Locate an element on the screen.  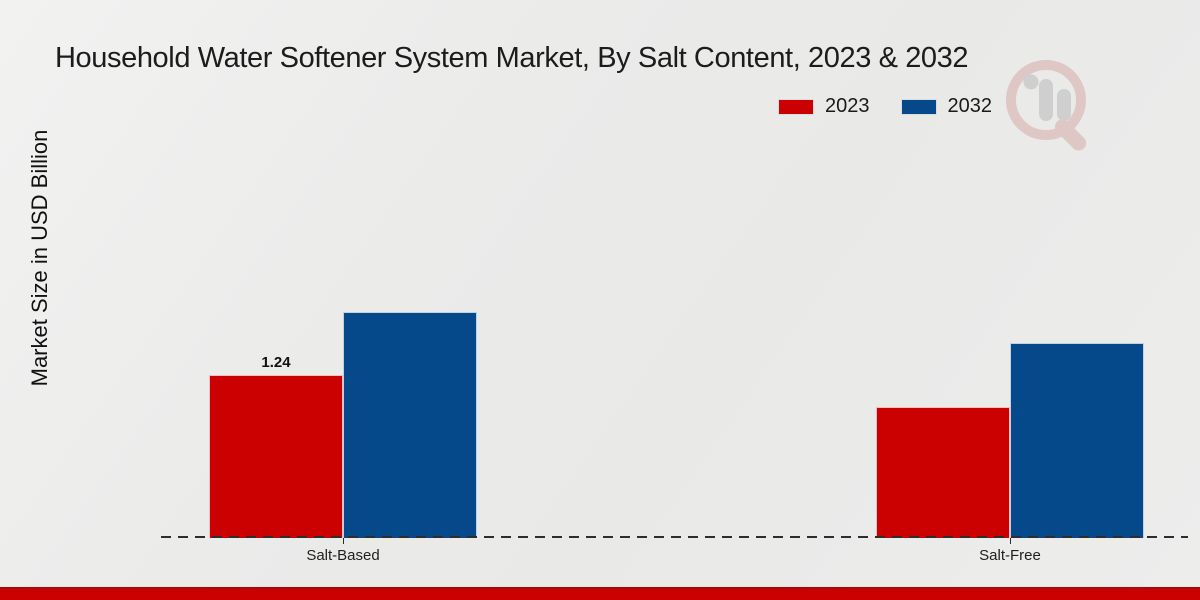
legend: 2023 2032 is located at coordinates (885, 106).